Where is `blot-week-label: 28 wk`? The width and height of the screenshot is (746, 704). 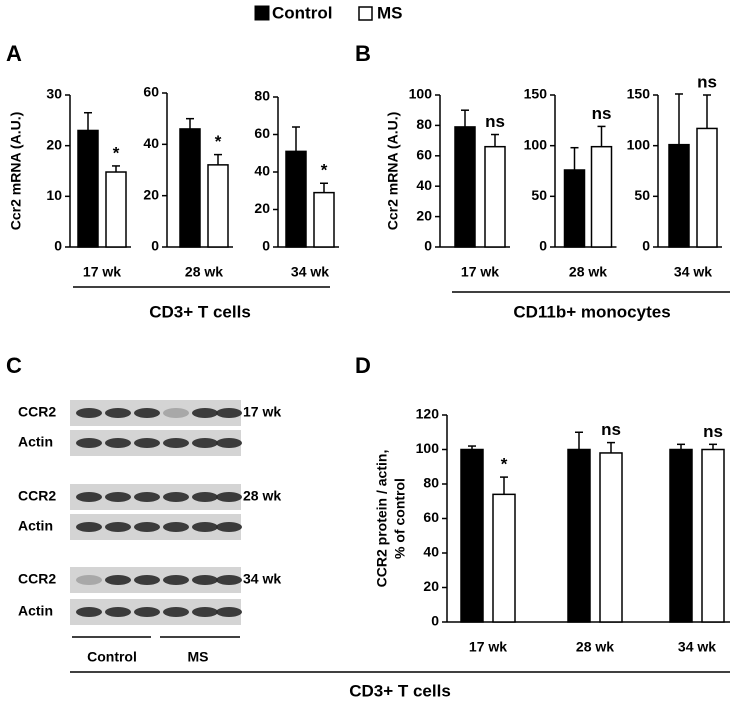
blot-week-label: 28 wk is located at coordinates (262, 496).